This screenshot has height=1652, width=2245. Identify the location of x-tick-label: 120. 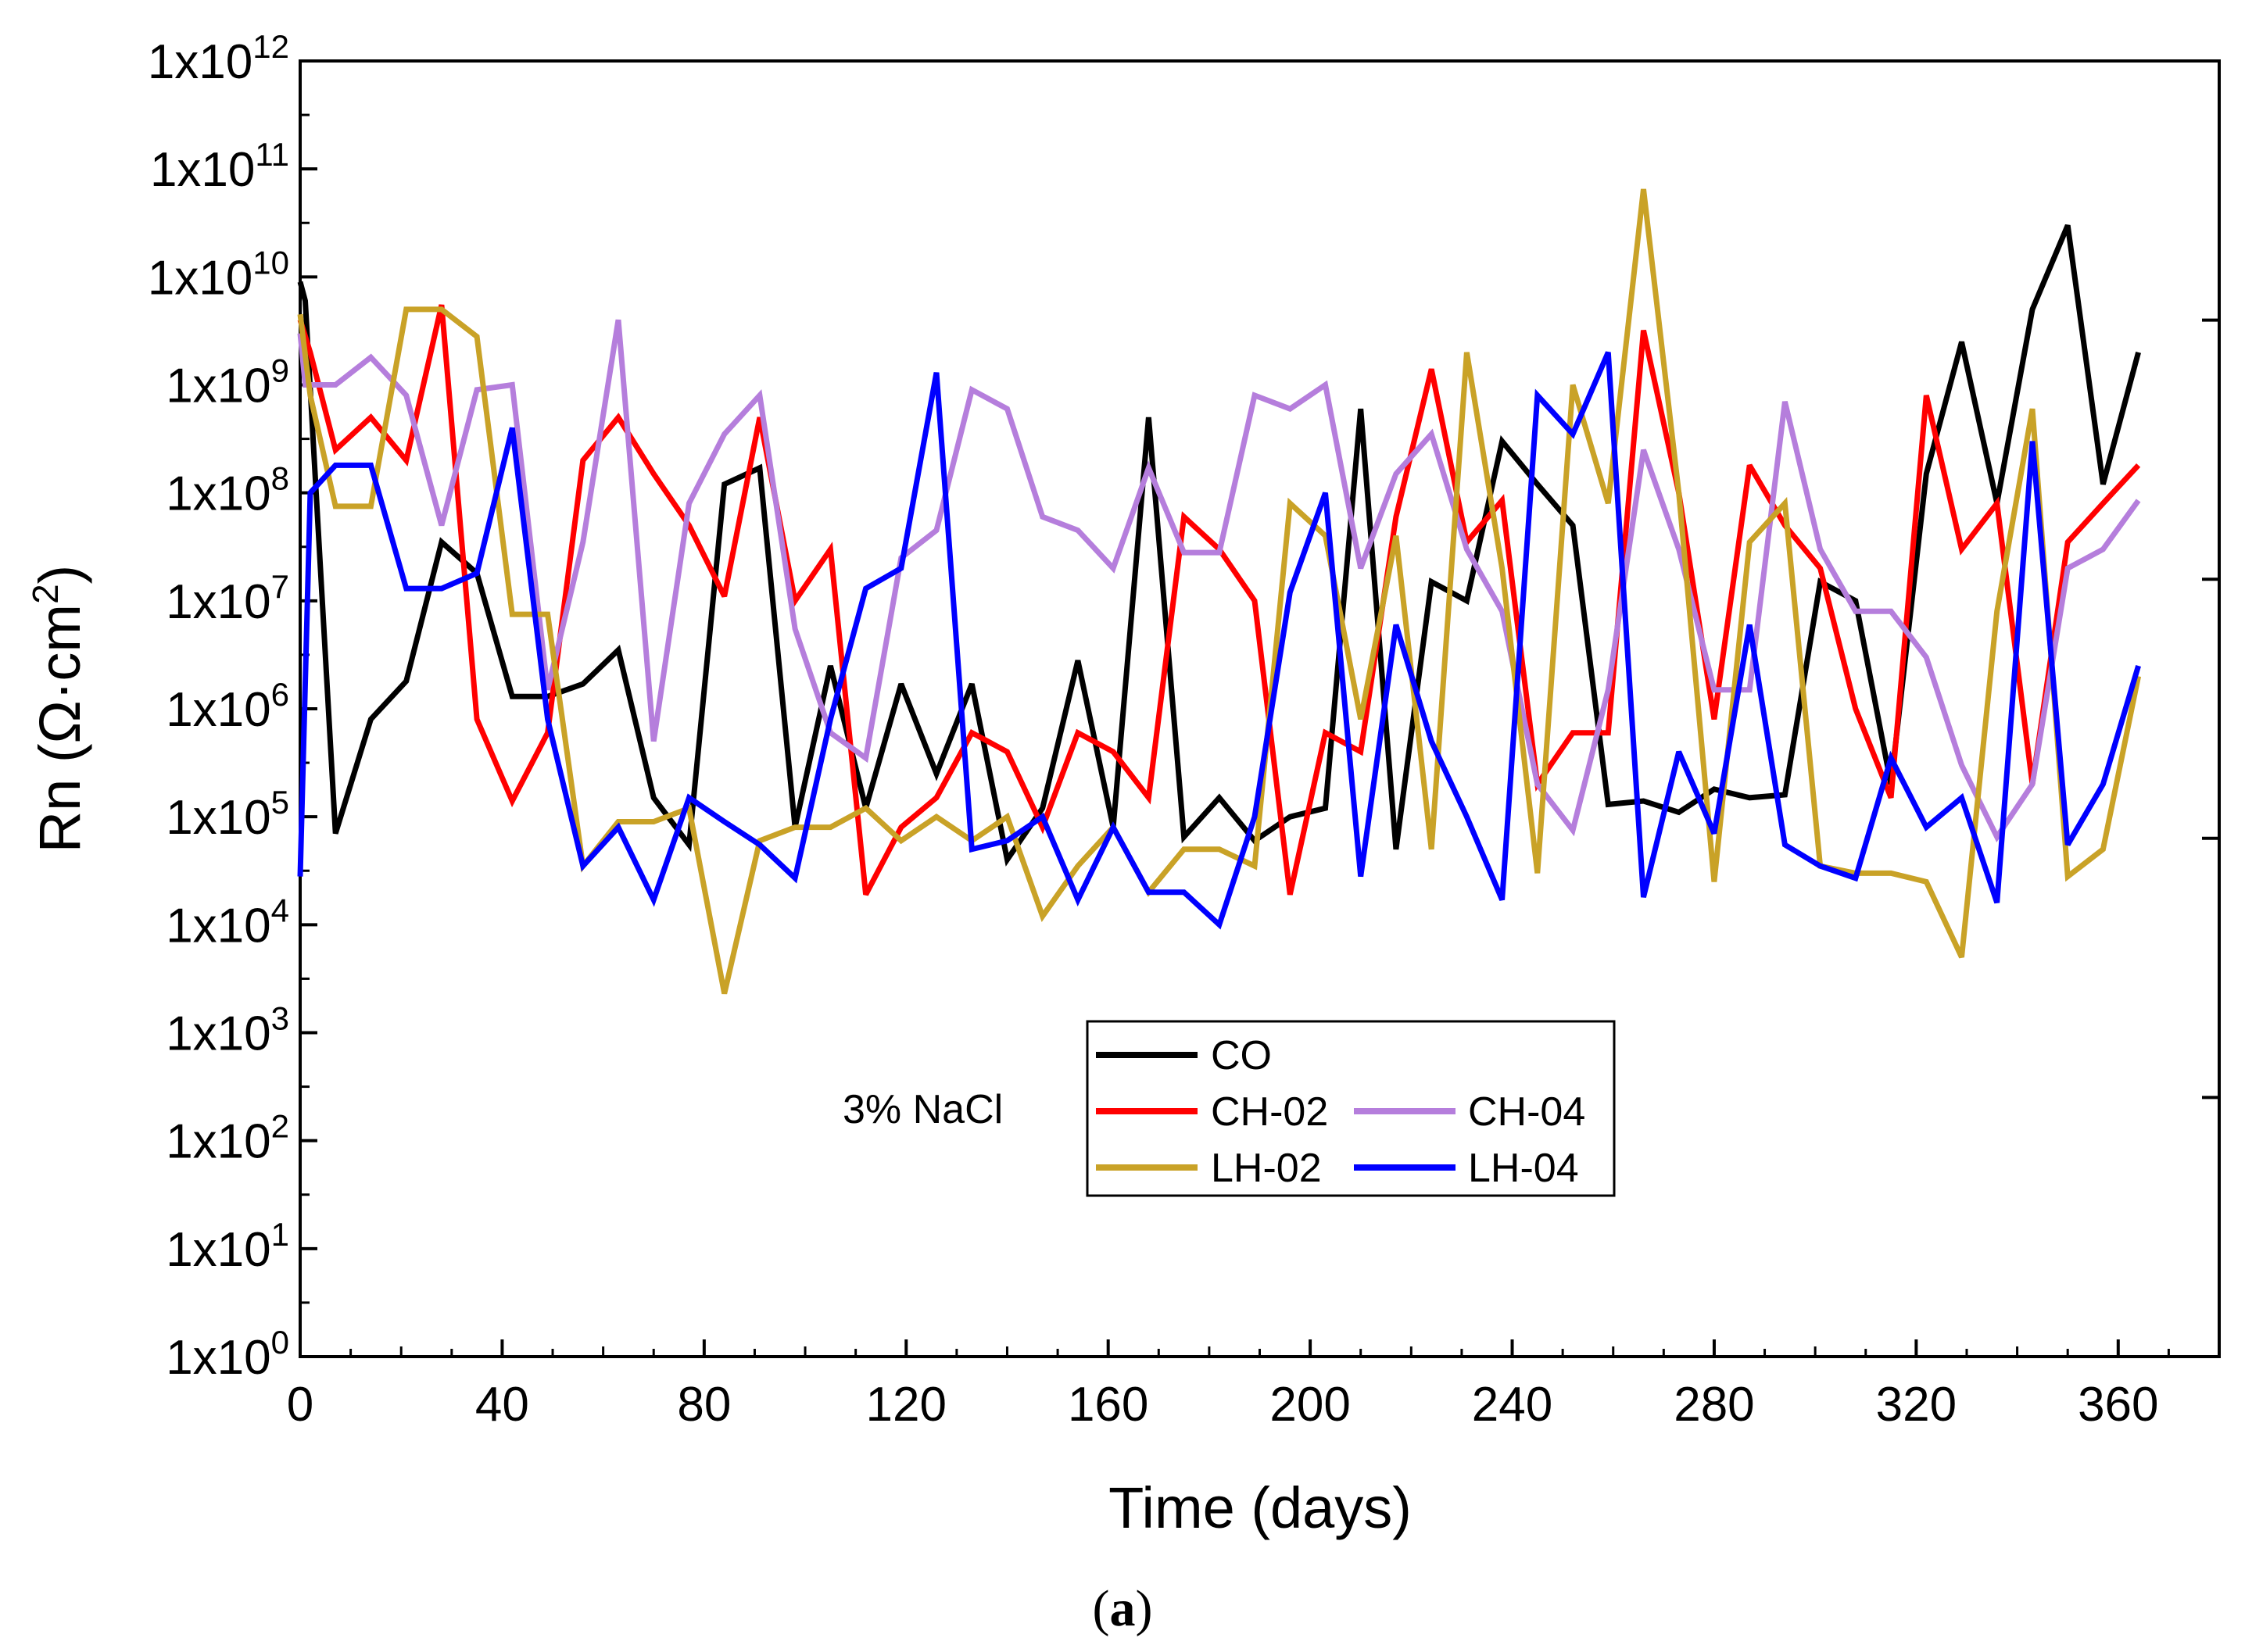
(906, 1405).